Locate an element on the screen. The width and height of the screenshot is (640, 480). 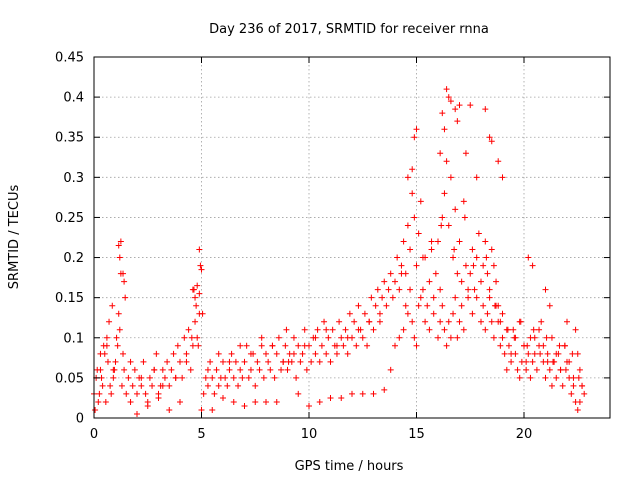
x-tick-label: 0 is located at coordinates (94, 434).